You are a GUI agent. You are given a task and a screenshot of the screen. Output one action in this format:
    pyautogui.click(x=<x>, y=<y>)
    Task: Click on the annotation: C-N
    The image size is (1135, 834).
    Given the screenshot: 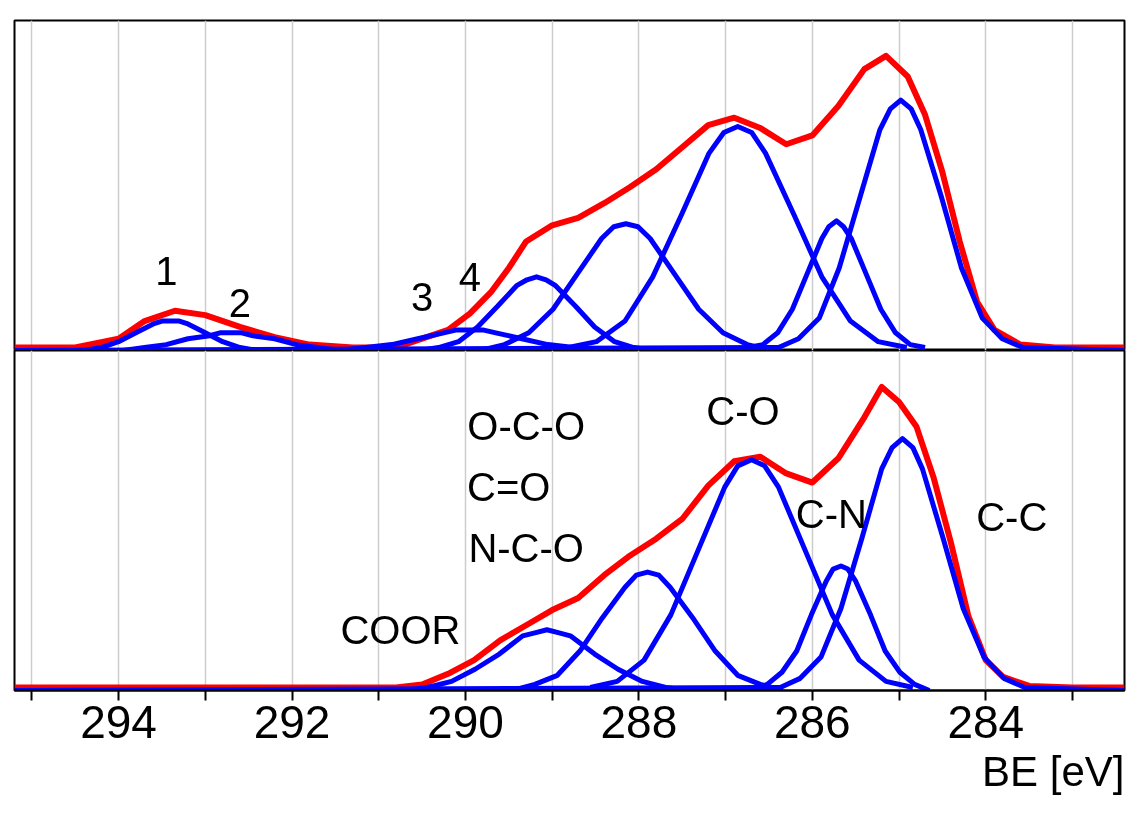 What is the action you would take?
    pyautogui.click(x=831, y=514)
    